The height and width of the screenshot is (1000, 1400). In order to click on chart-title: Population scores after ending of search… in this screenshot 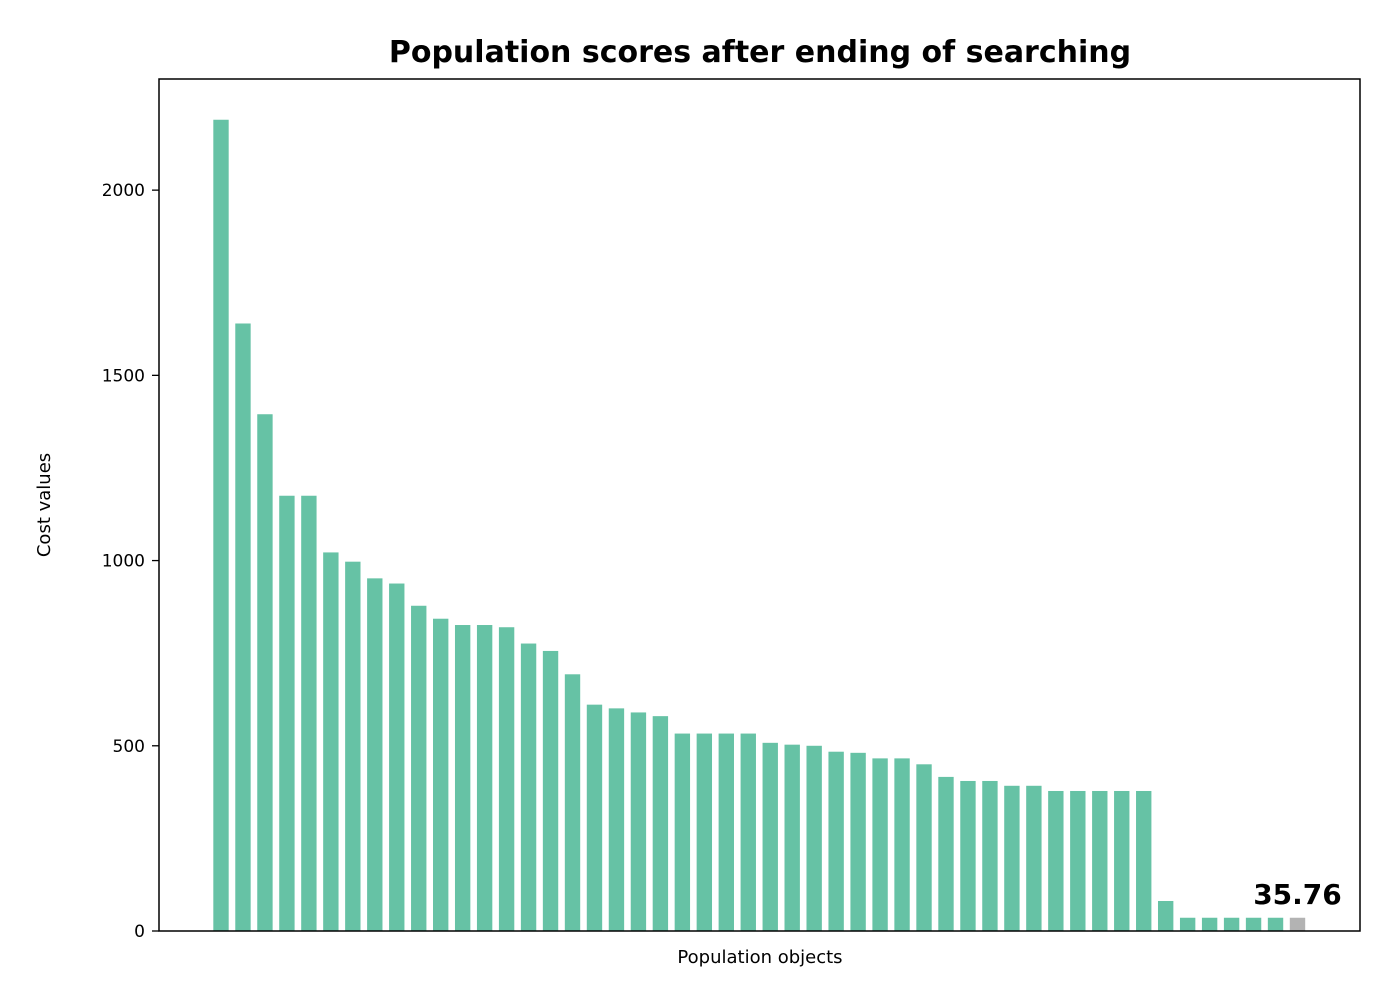, I will do `click(760, 52)`.